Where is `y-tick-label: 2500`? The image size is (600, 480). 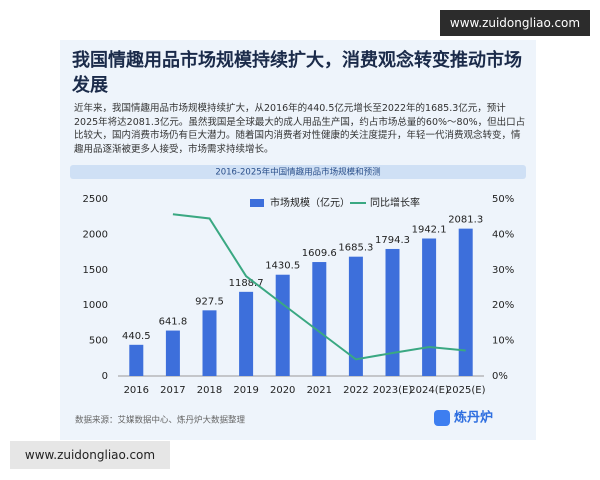 y-tick-label: 2500 is located at coordinates (95, 199).